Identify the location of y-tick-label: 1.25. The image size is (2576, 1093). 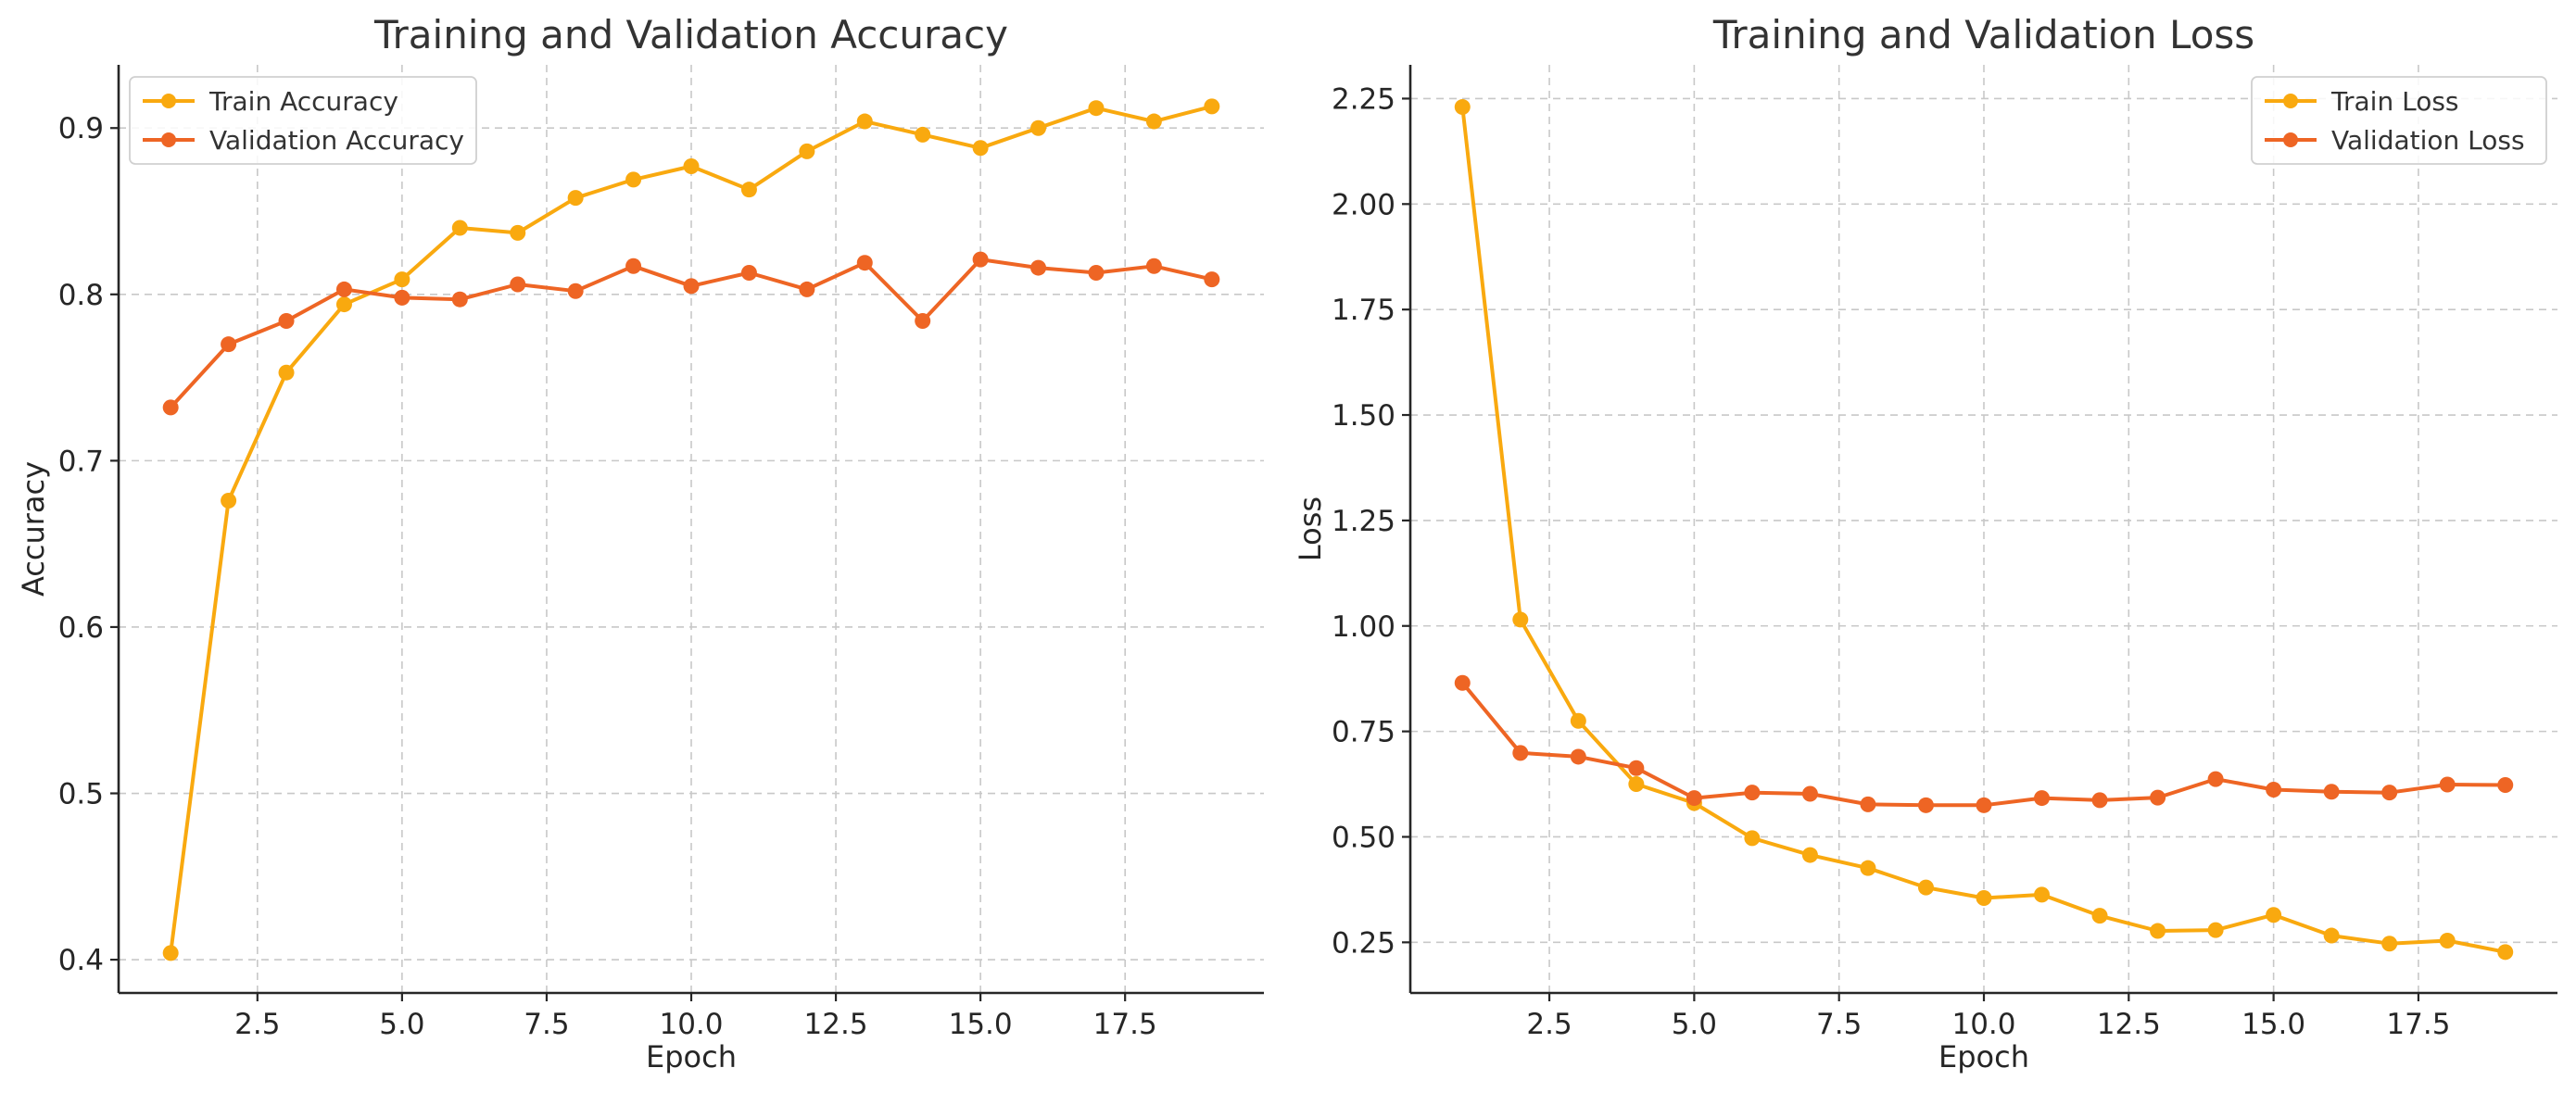
(1364, 521).